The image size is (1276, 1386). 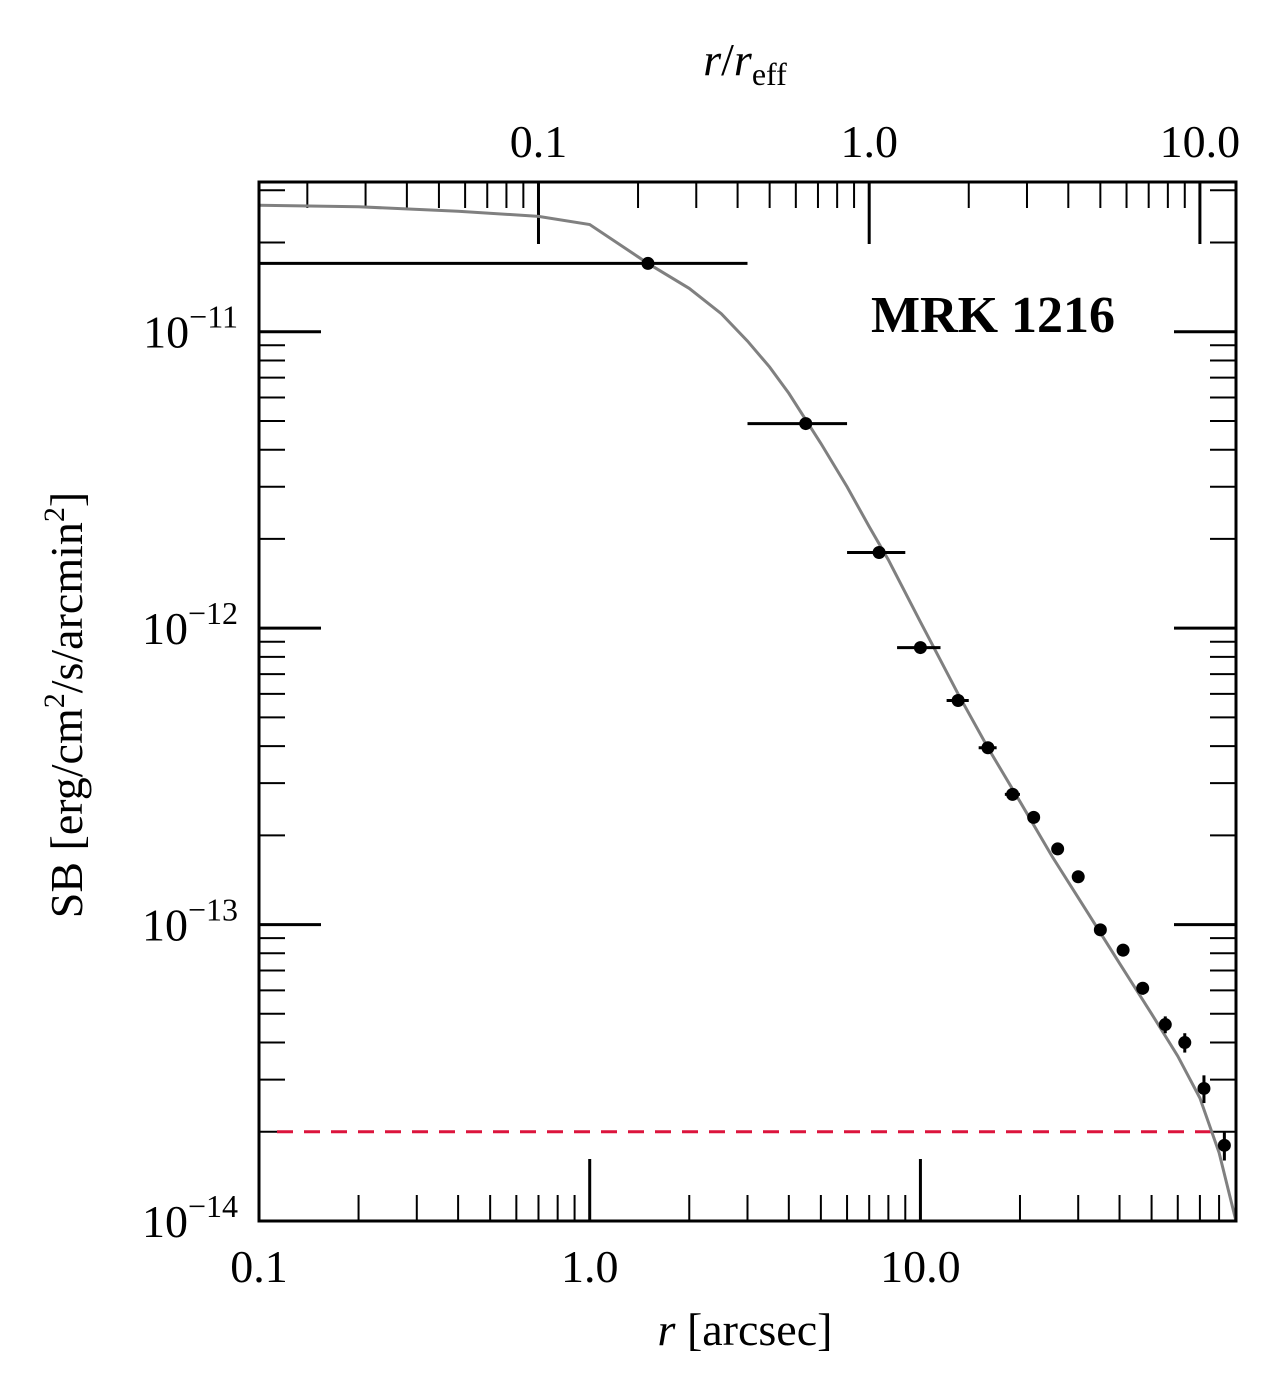 I want to click on y-axis-label: SB [erg/cm2/s/arcmin2], so click(x=65, y=705).